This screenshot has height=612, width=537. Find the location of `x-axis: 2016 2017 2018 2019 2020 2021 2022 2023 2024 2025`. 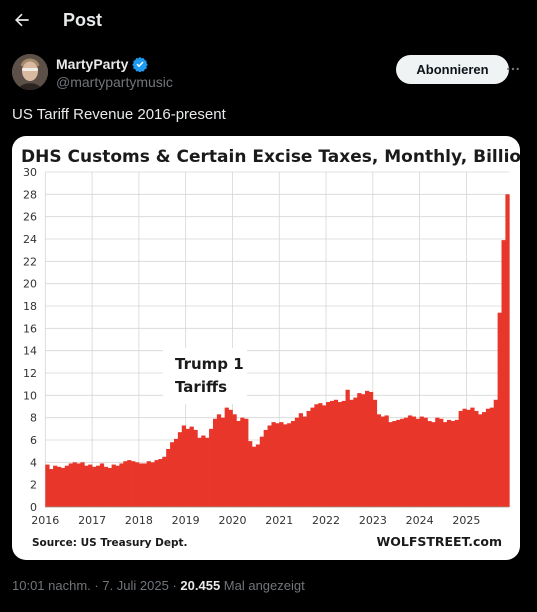

x-axis: 2016 2017 2018 2019 2020 2021 2022 2023 2024 2025 is located at coordinates (270, 516).